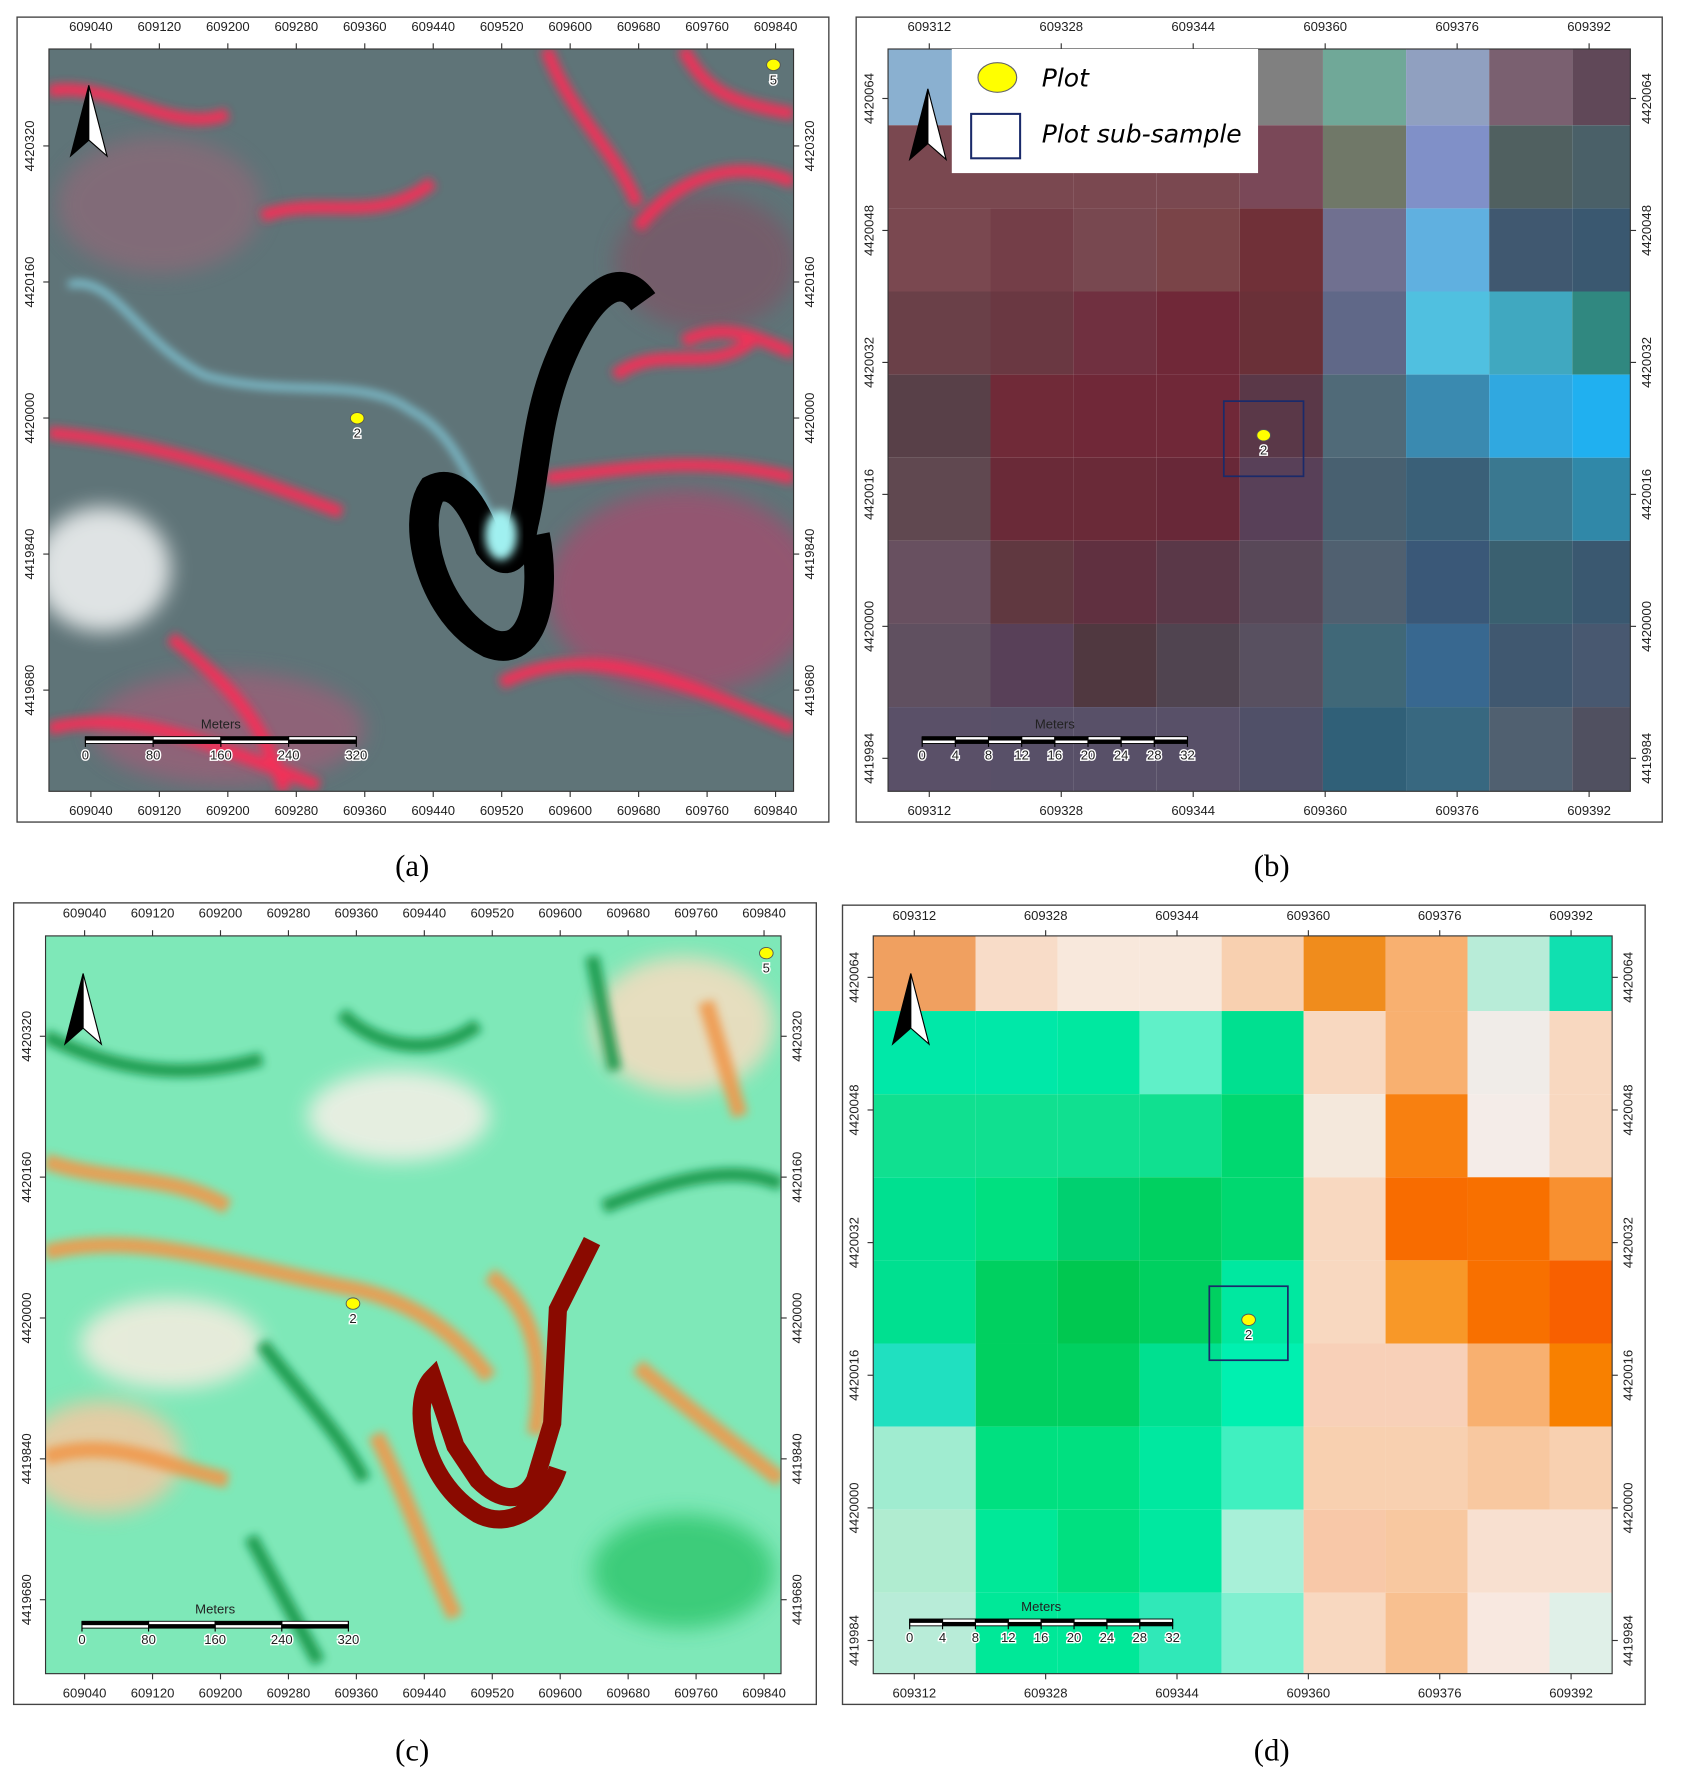 This screenshot has height=1783, width=1685. I want to click on x-tick-label: 609760, so click(707, 810).